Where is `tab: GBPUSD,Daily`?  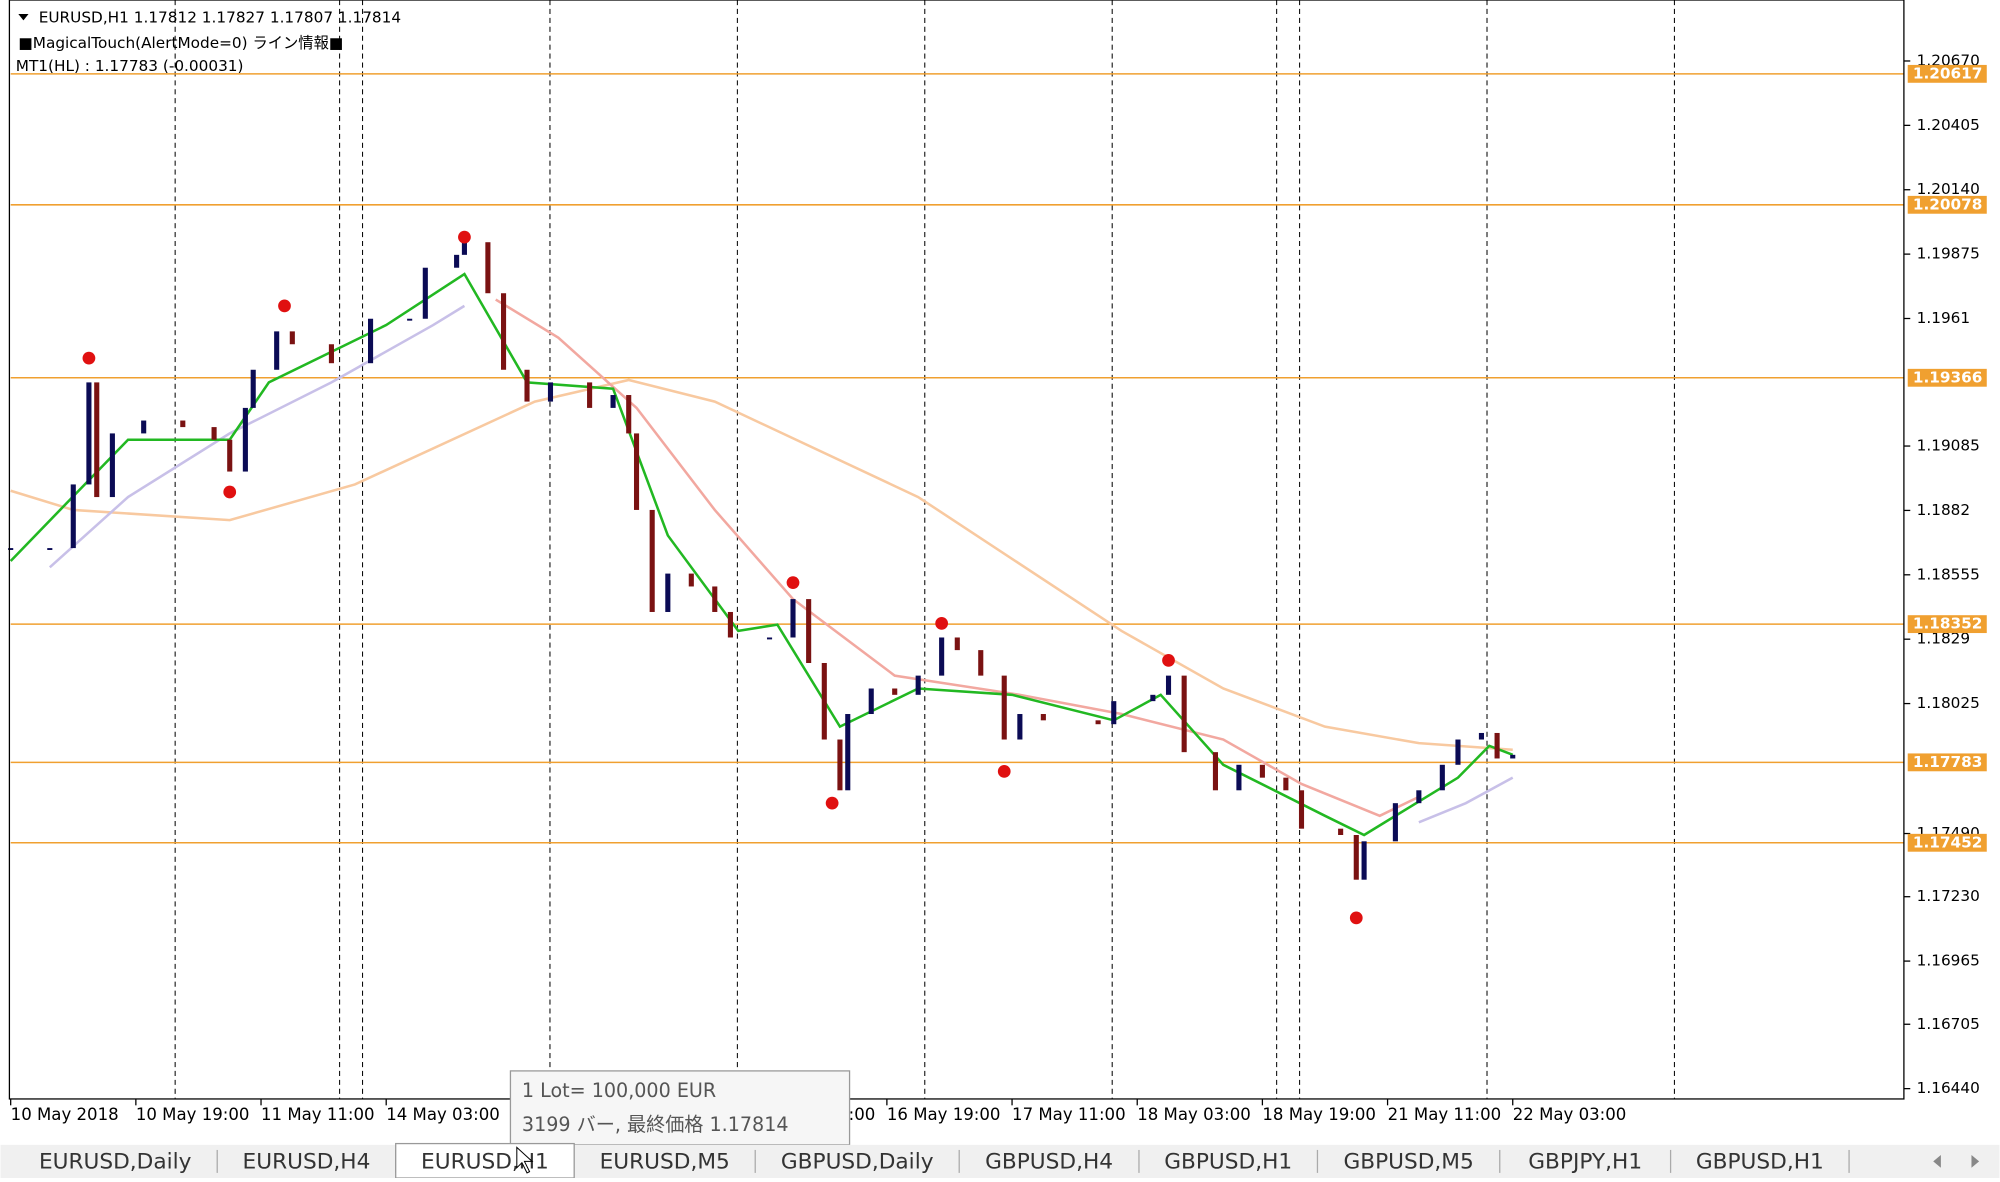
tab: GBPUSD,Daily is located at coordinates (857, 1162).